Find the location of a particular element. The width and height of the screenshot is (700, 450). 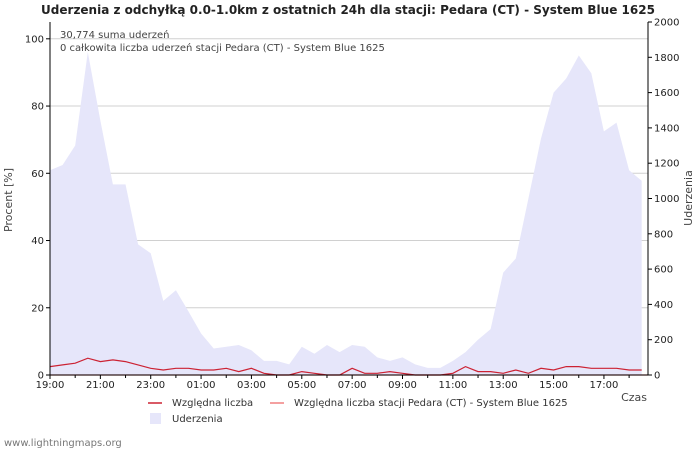

right-tick-label-800: 800 is located at coordinates (663, 234).